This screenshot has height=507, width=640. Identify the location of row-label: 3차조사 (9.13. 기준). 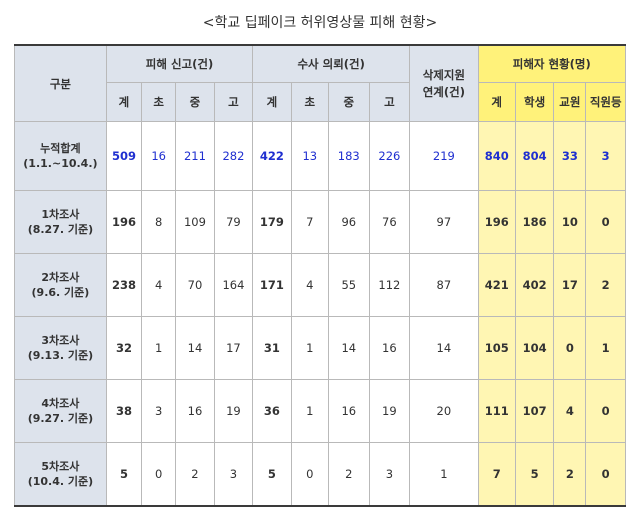
(60, 348).